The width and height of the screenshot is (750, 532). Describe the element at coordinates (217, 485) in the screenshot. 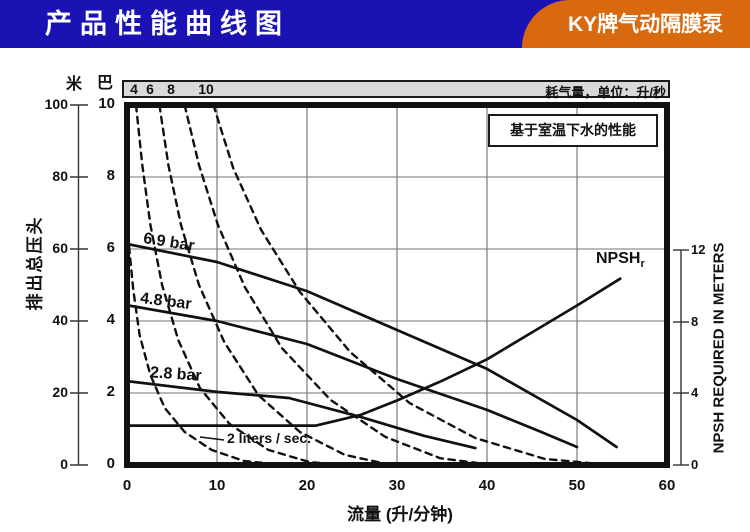

I see `tick-flow-10: 10` at that location.